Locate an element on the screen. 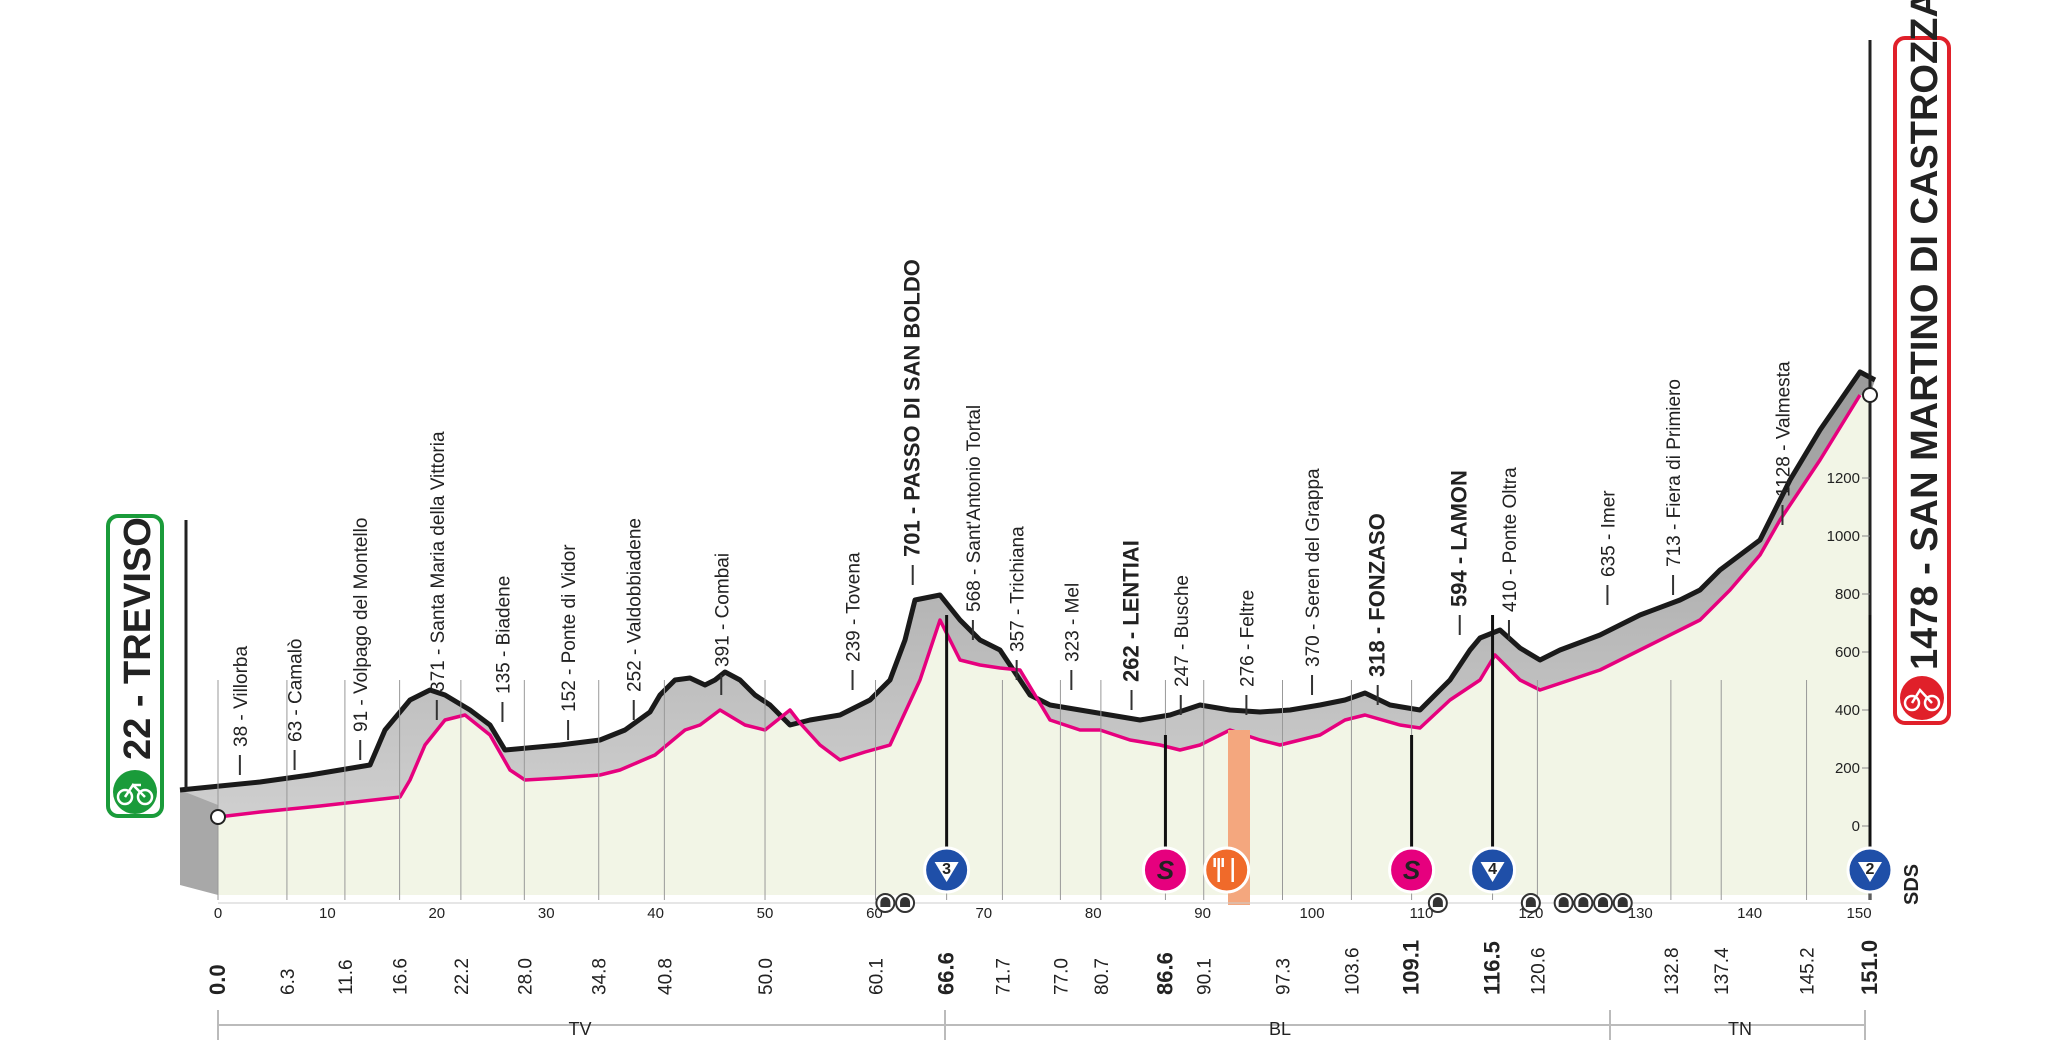 Image resolution: width=2048 pixels, height=1049 pixels. region-bl: BL is located at coordinates (1280, 1029).